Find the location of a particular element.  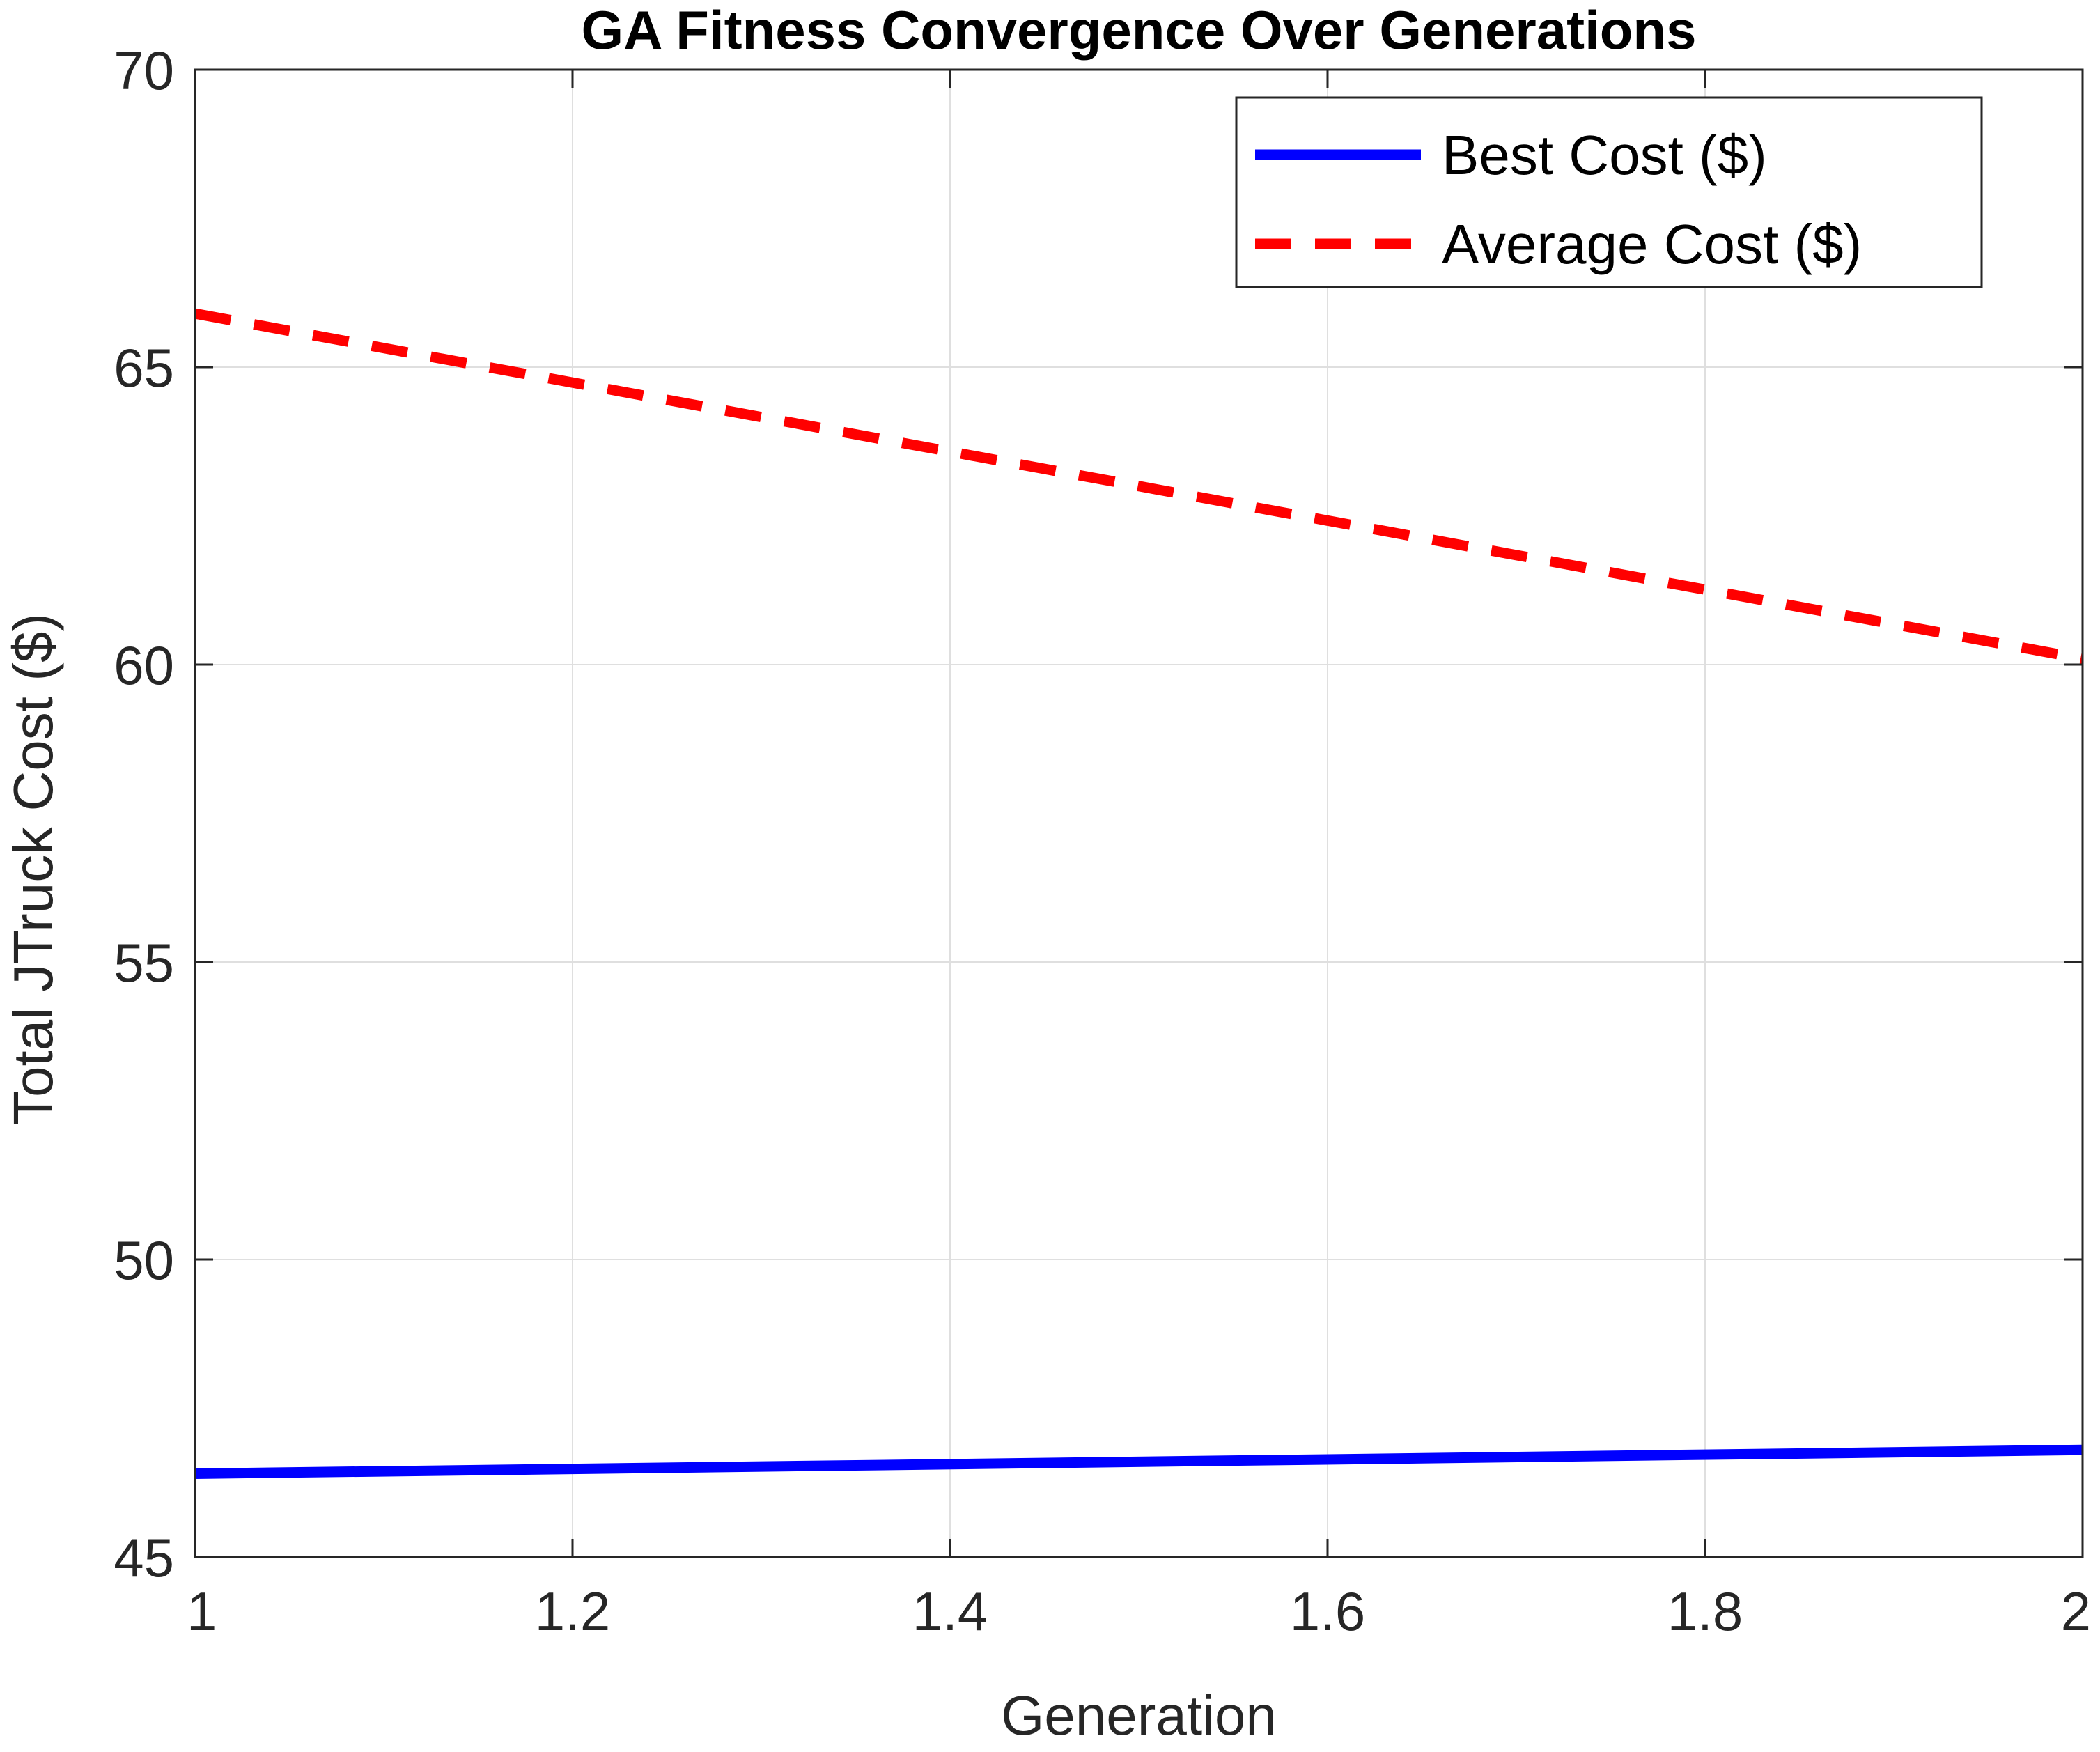

y-tick-label: 70 is located at coordinates (144, 70).